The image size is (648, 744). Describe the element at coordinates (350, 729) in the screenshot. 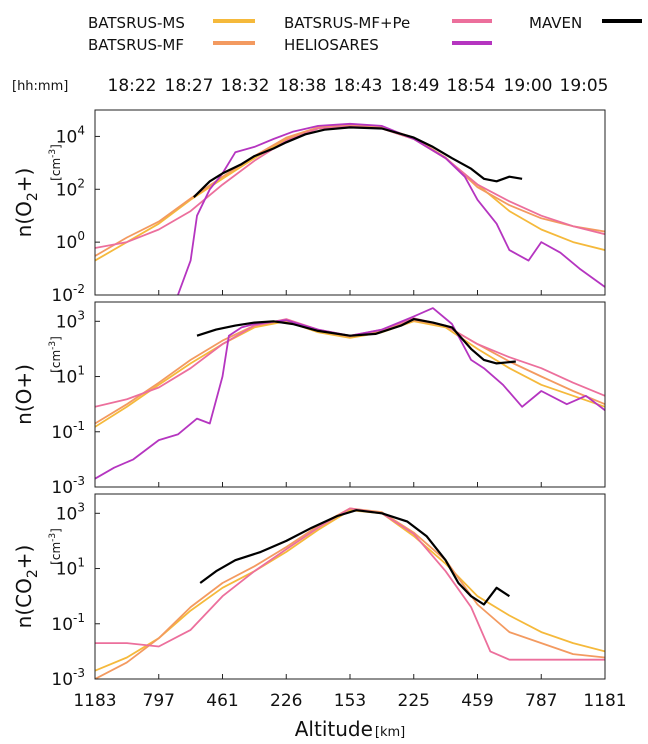

I see `x-axis-title: Altitude [km]` at that location.